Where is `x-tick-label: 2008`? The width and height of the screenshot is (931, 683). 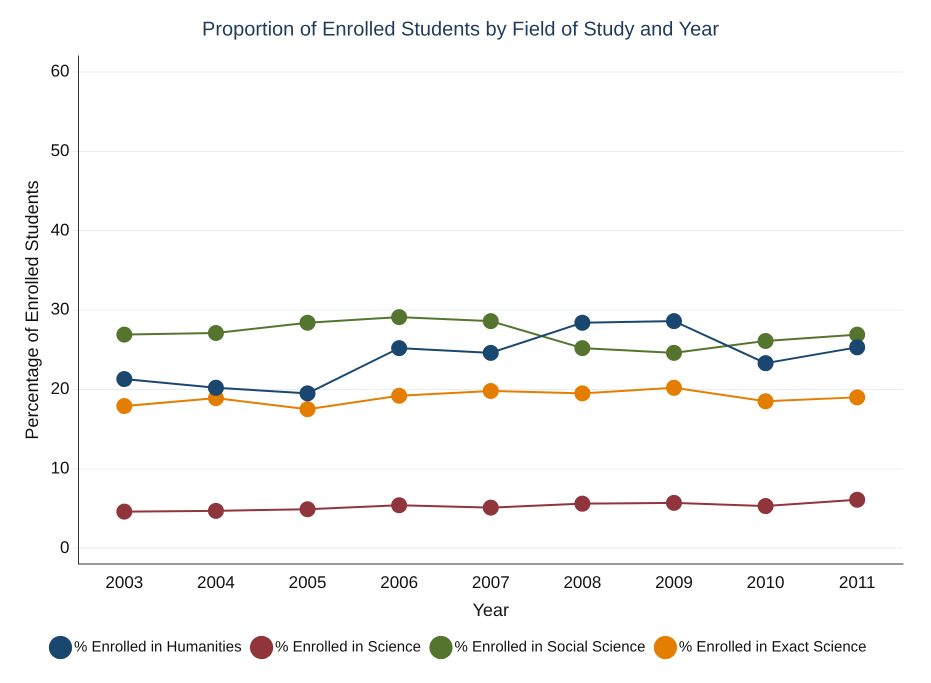 x-tick-label: 2008 is located at coordinates (582, 582).